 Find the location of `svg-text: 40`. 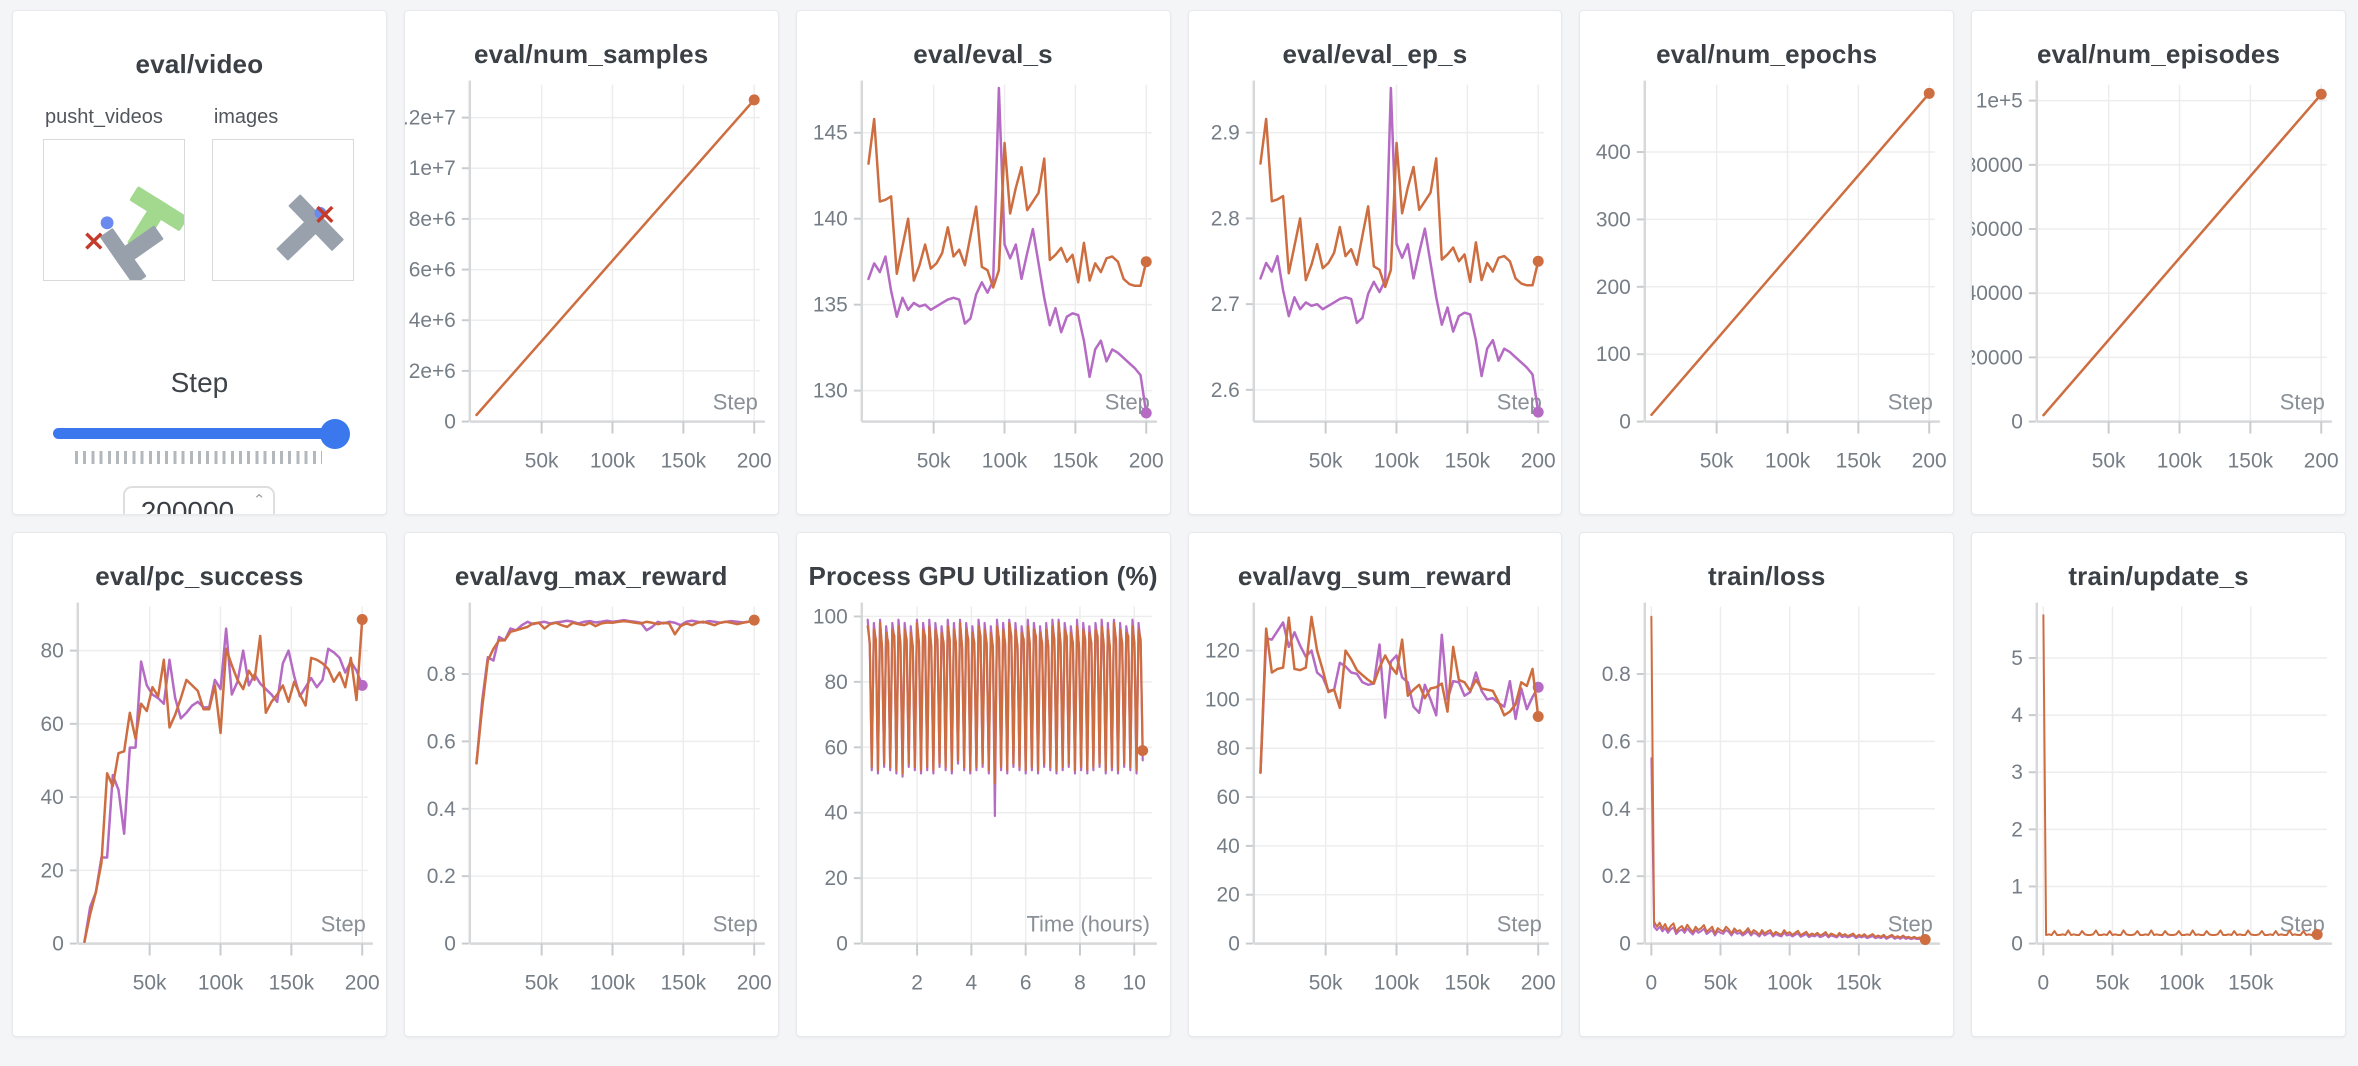

svg-text: 40 is located at coordinates (835, 813).